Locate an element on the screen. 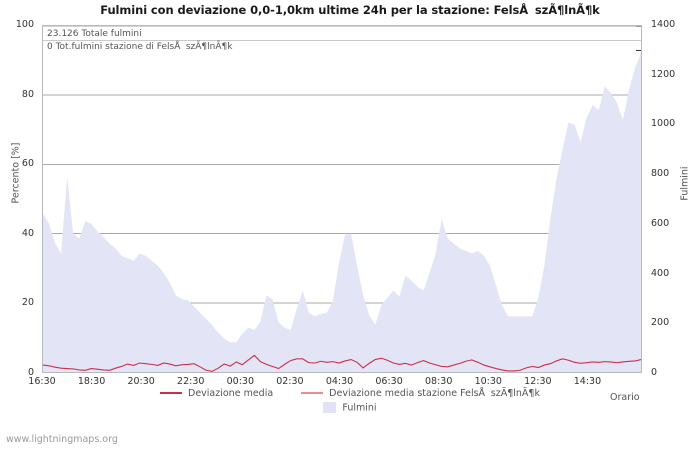 Image resolution: width=700 pixels, height=450 pixels. y-axis-left-label: Percento [%] is located at coordinates (16, 173).